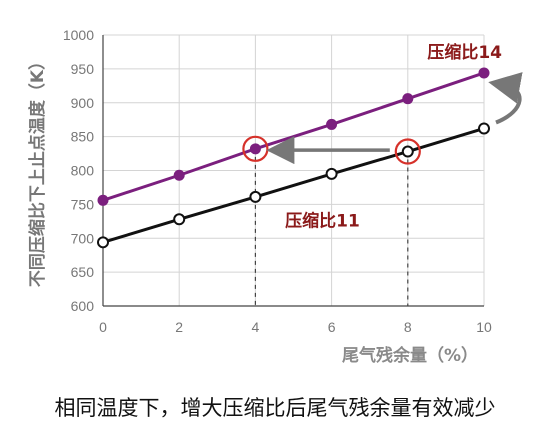 This screenshot has width=550, height=439. Describe the element at coordinates (37, 170) in the screenshot. I see `y-axis-label: 不同压缩比下上止点温度（K）` at that location.